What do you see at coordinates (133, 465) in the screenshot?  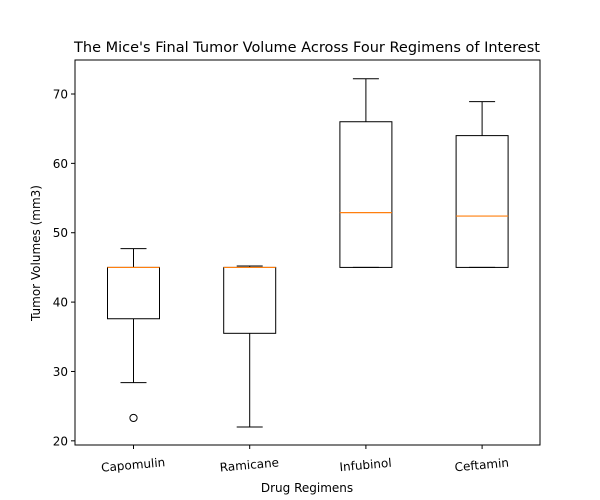 I see `x-tick-label: Capomulin` at bounding box center [133, 465].